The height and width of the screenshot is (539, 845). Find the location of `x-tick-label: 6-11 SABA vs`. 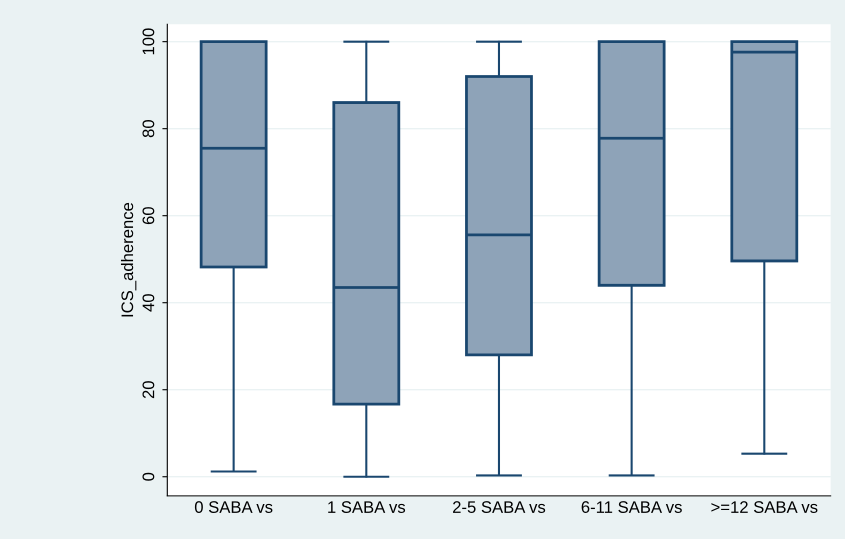

x-tick-label: 6-11 SABA vs is located at coordinates (632, 507).